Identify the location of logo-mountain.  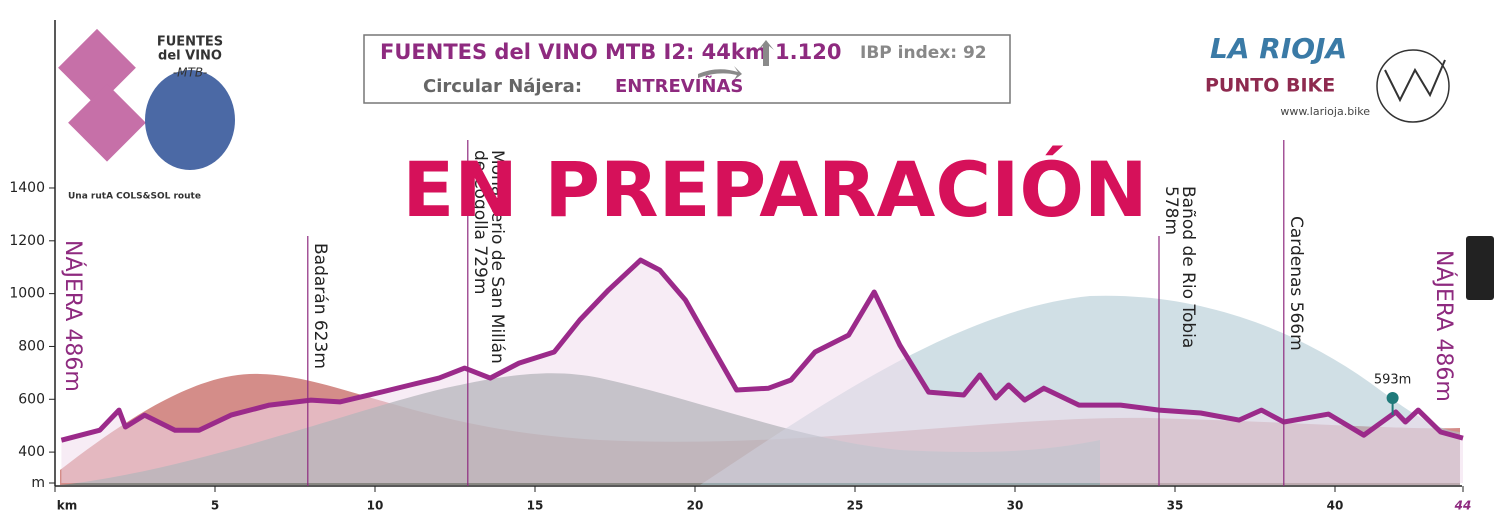
(1415, 81).